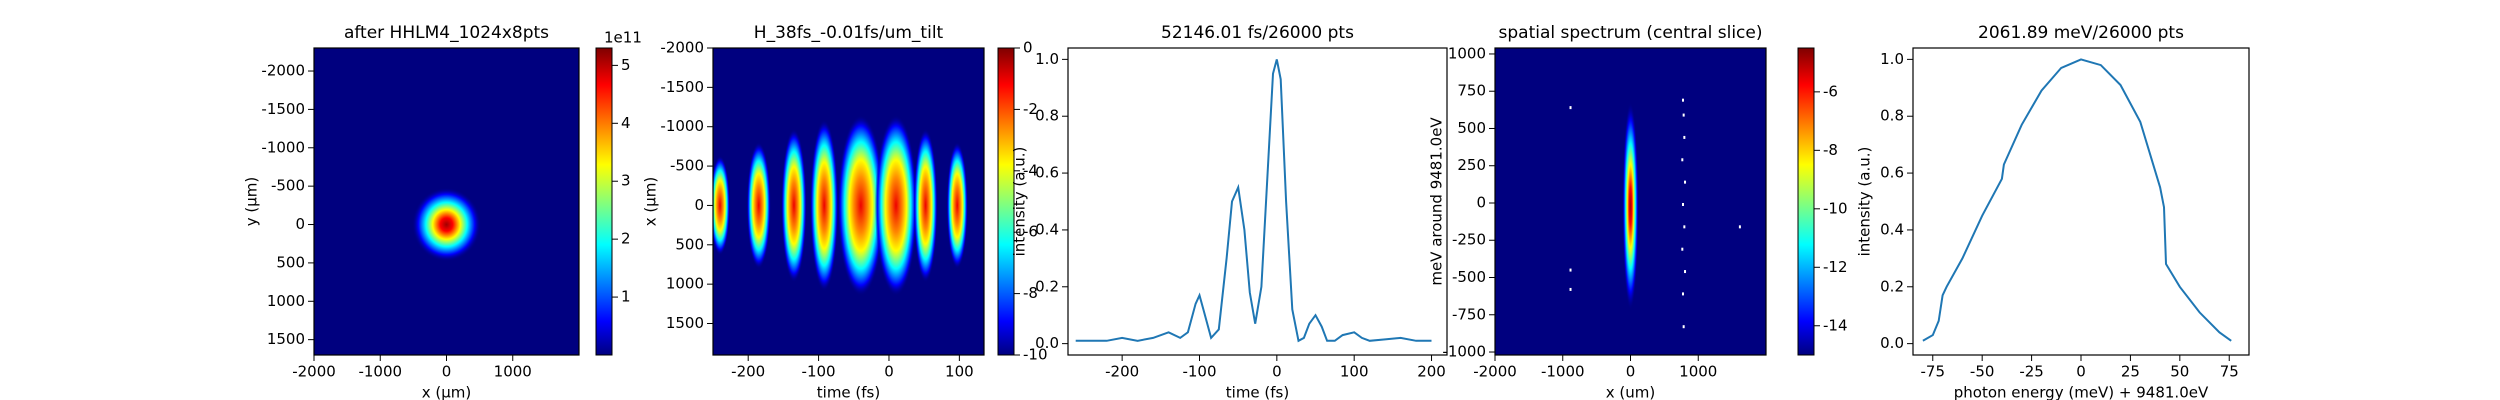  What do you see at coordinates (1469, 314) in the screenshot?
I see `y-tick-label: -750` at bounding box center [1469, 314].